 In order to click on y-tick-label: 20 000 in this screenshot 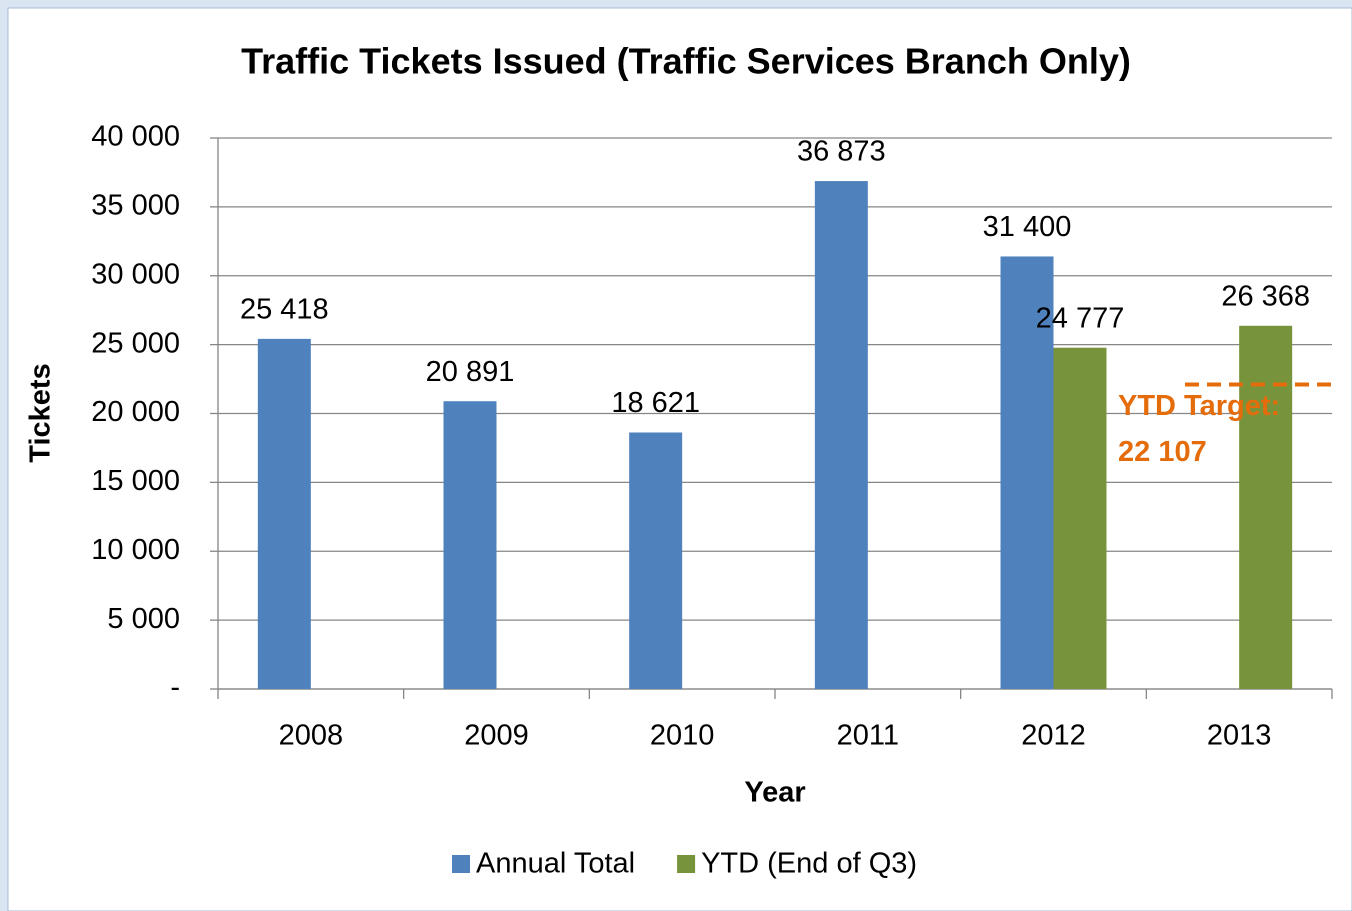, I will do `click(135, 412)`.